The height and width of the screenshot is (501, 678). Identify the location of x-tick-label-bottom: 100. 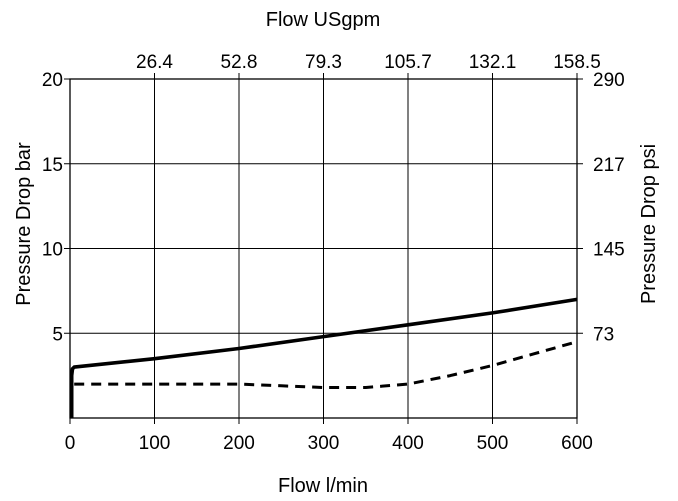
(155, 443).